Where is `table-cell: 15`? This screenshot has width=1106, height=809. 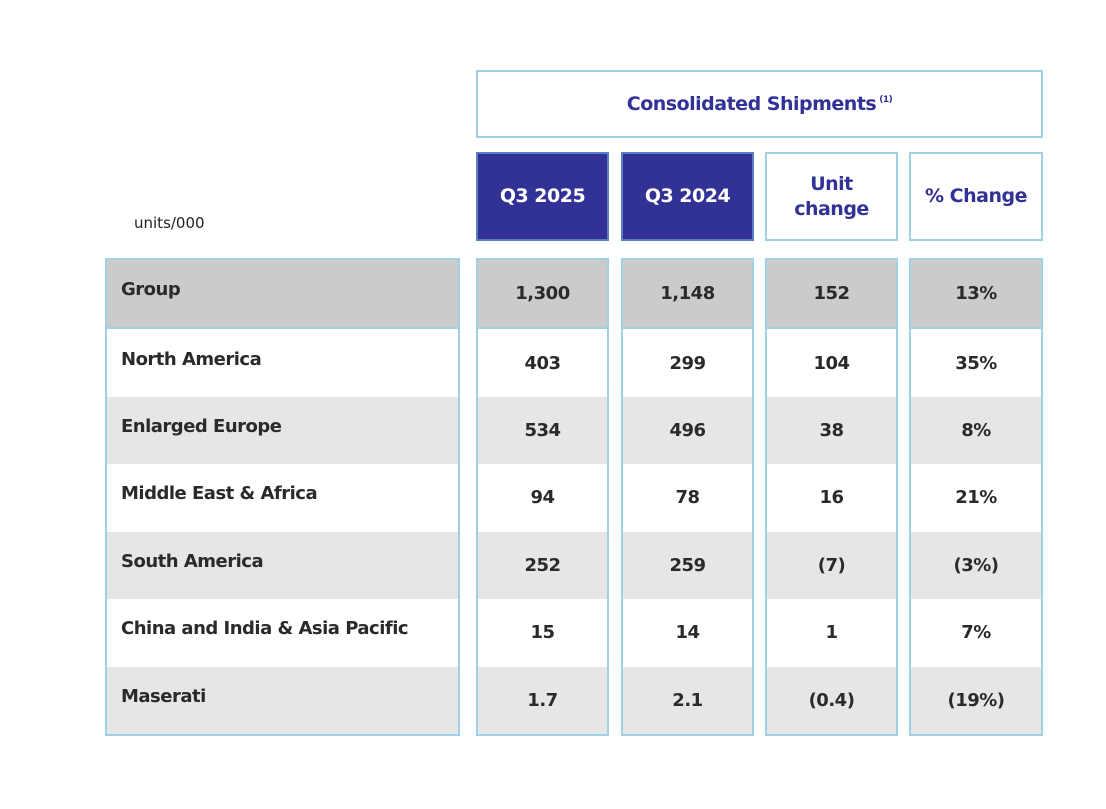
table-cell: 15 is located at coordinates (542, 633).